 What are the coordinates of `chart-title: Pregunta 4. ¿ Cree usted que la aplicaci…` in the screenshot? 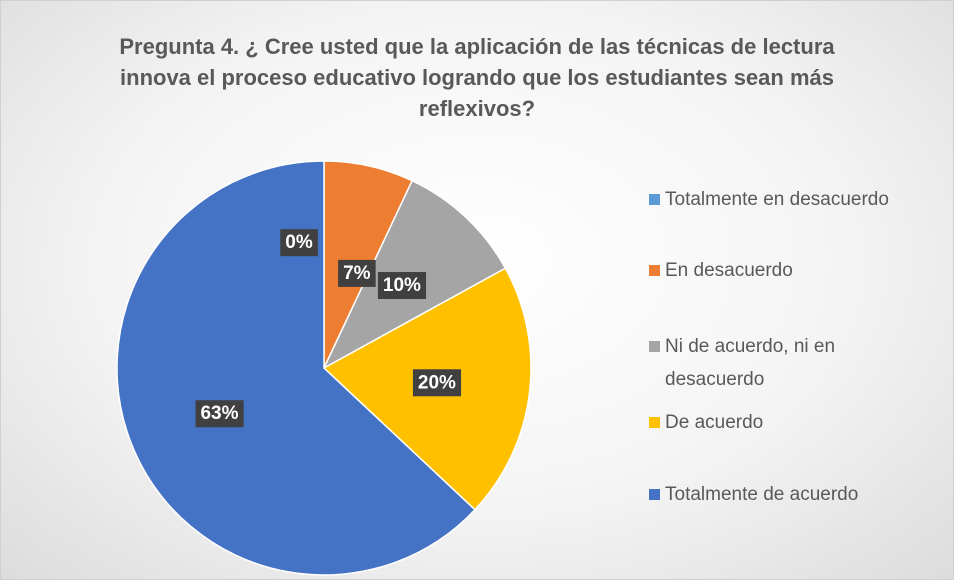 It's located at (477, 77).